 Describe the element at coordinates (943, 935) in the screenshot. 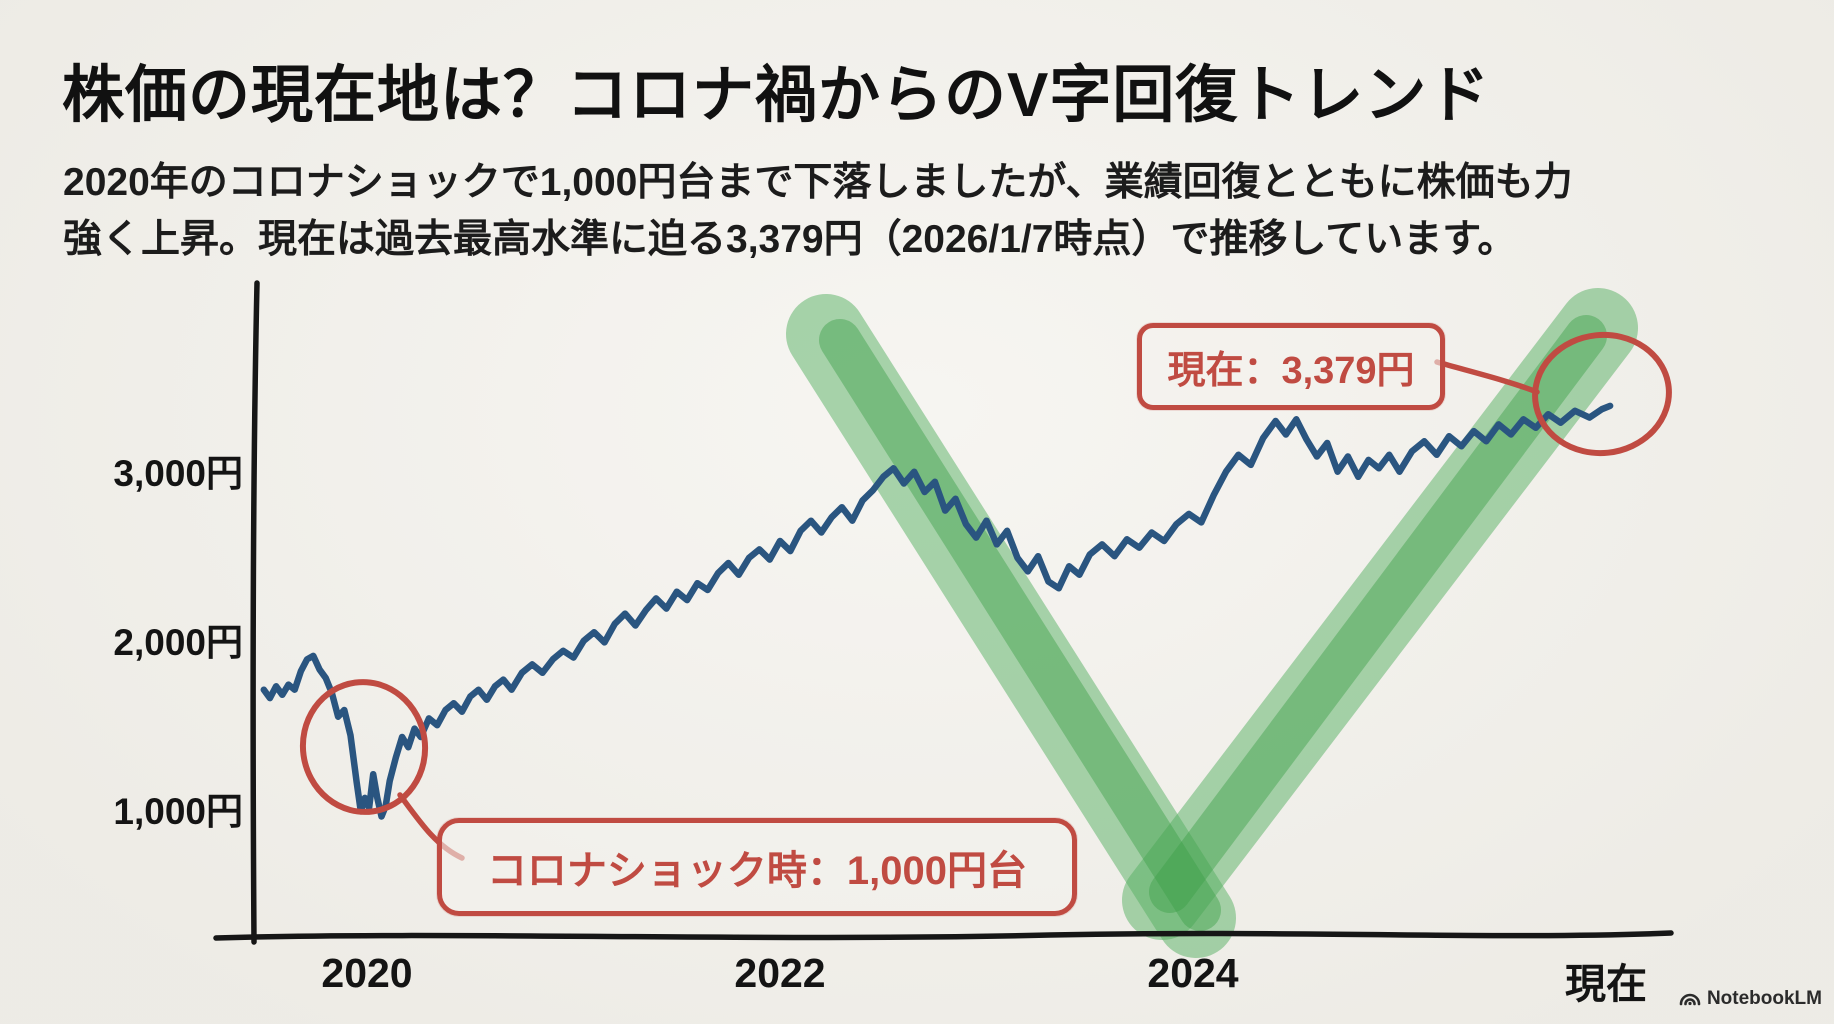

I see `x-axis` at that location.